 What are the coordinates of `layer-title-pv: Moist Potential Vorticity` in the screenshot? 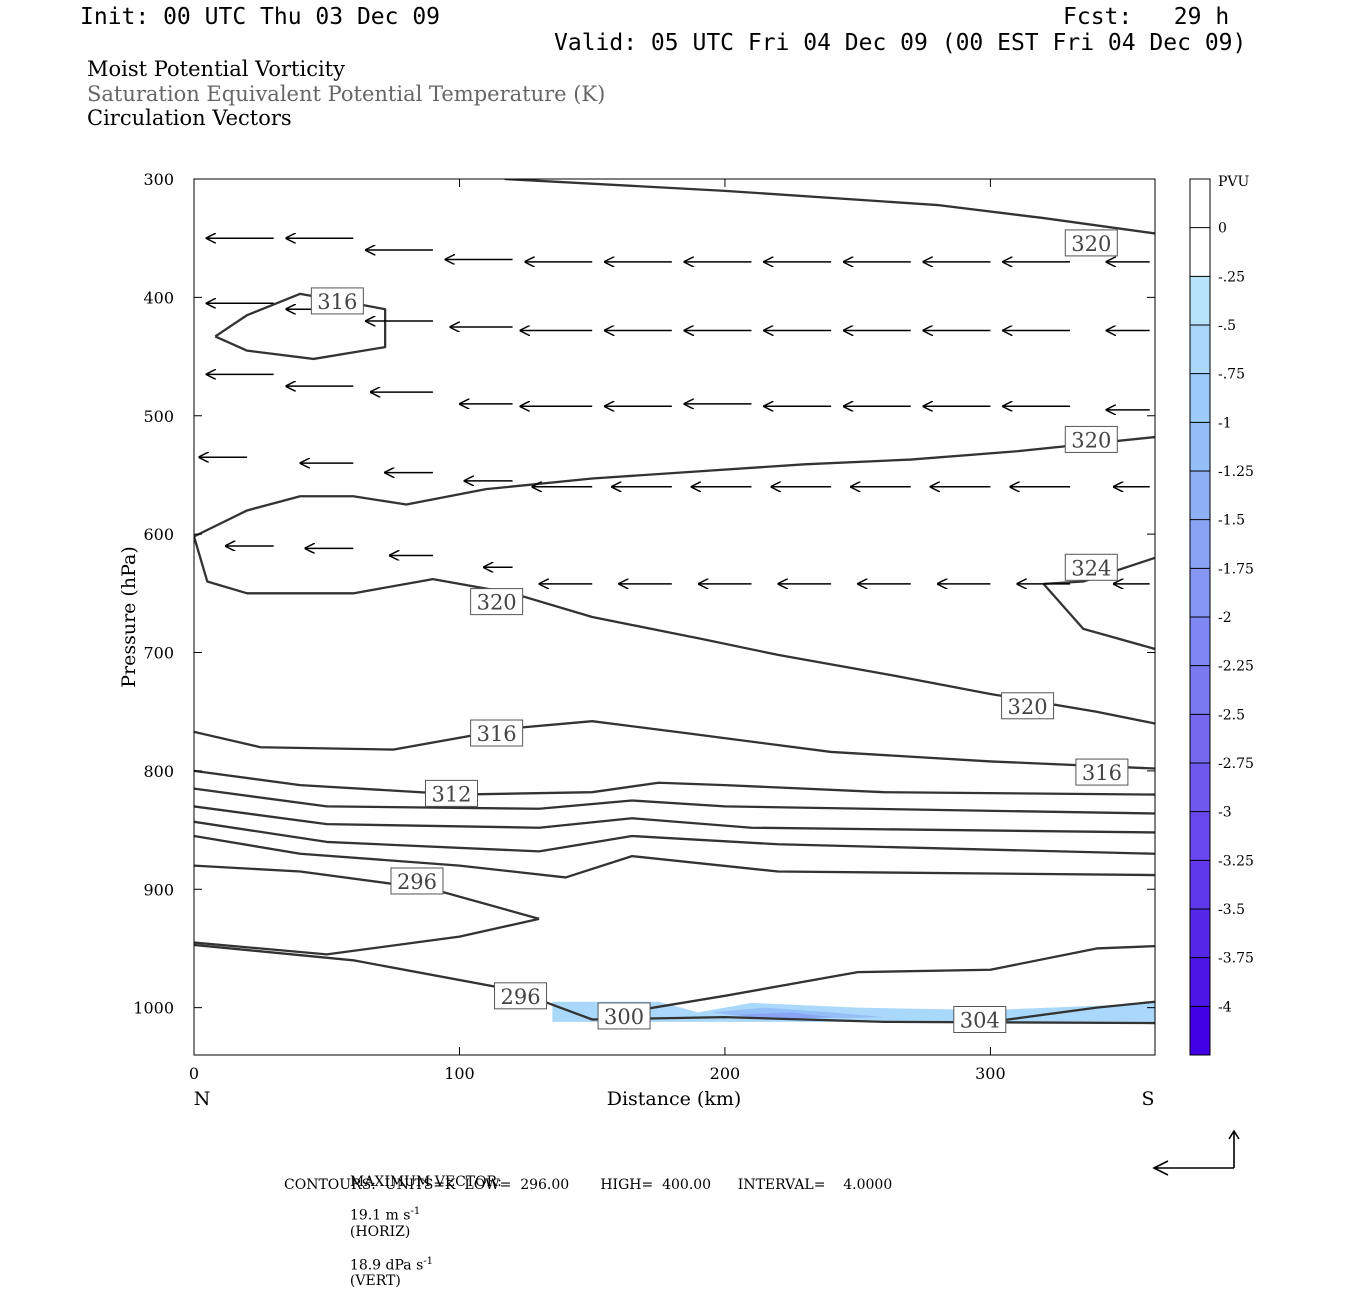 It's located at (216, 69).